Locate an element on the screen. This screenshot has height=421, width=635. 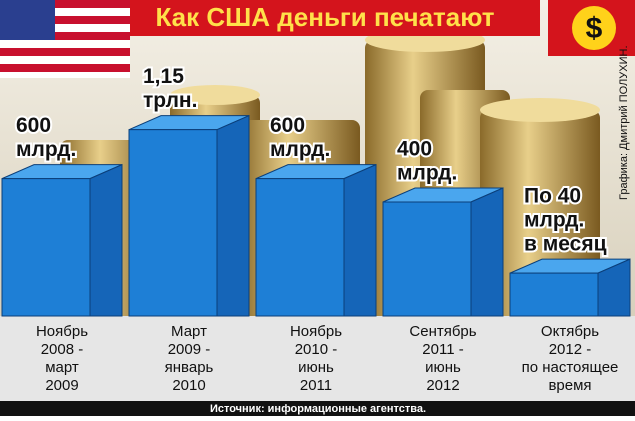
x-tick-label: время is located at coordinates (569, 385).